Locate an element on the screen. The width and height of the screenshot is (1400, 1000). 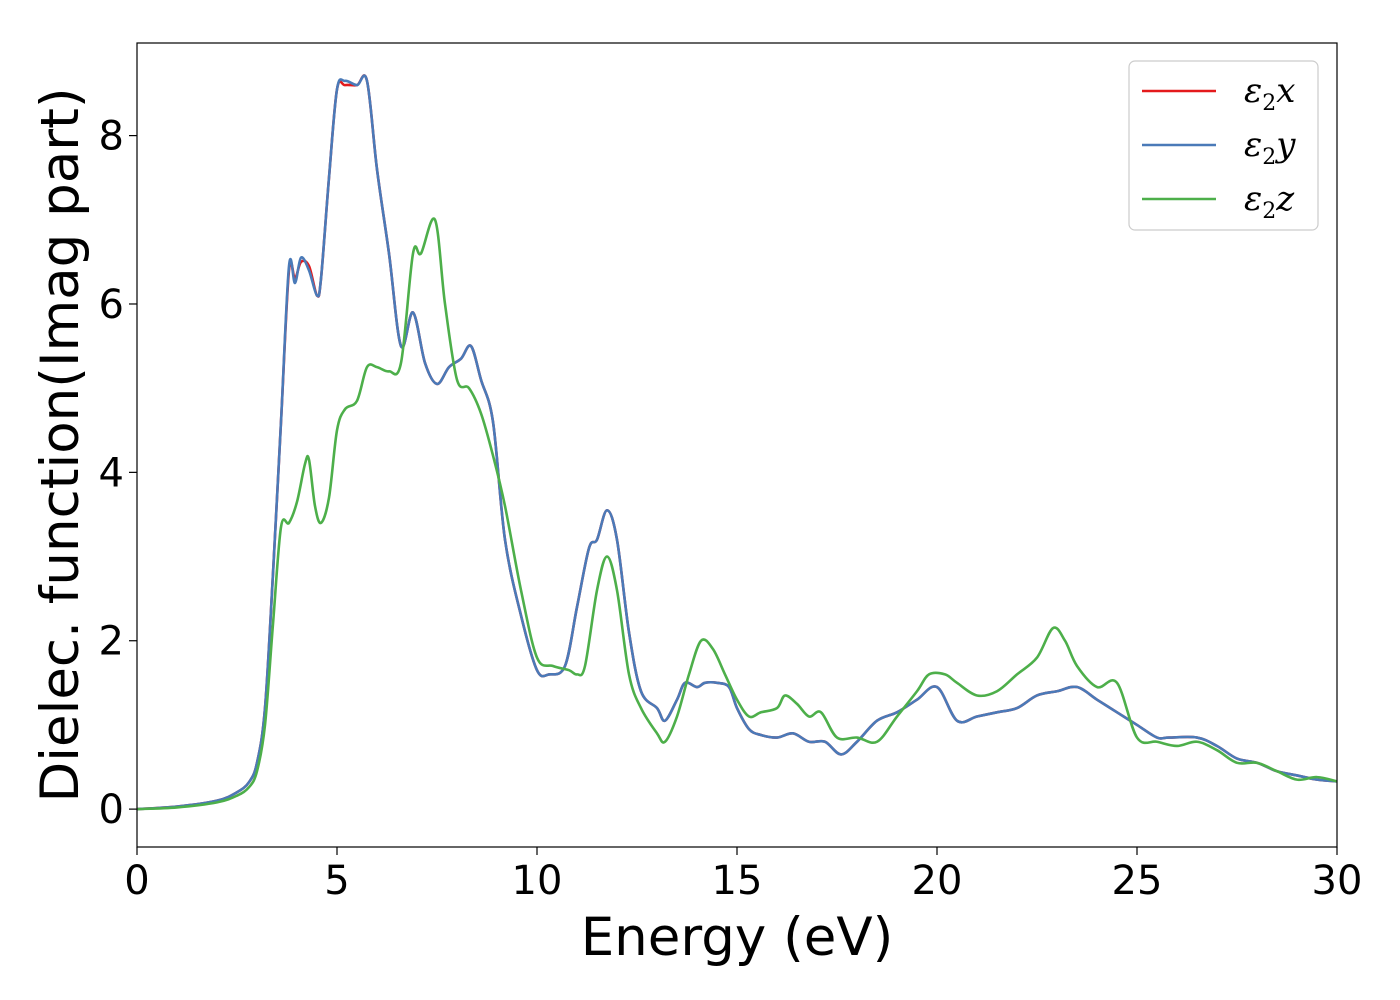
x-tick-label: 5 is located at coordinates (336, 881).